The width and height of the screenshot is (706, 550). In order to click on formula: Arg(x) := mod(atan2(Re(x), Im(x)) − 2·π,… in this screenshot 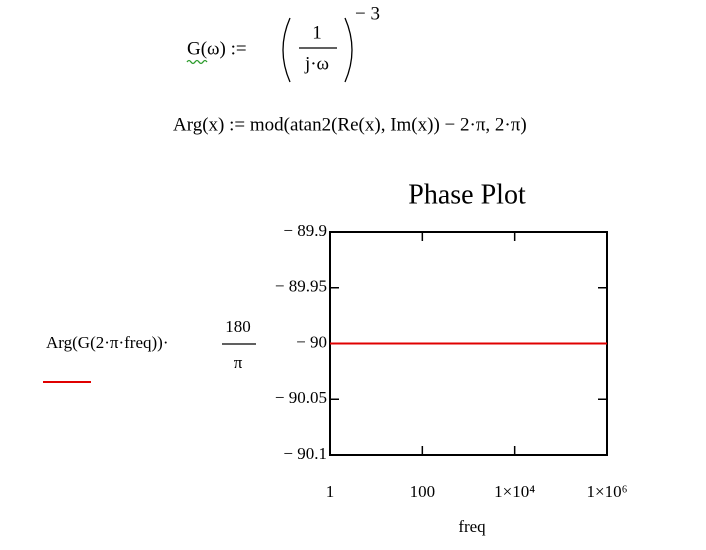, I will do `click(350, 124)`.